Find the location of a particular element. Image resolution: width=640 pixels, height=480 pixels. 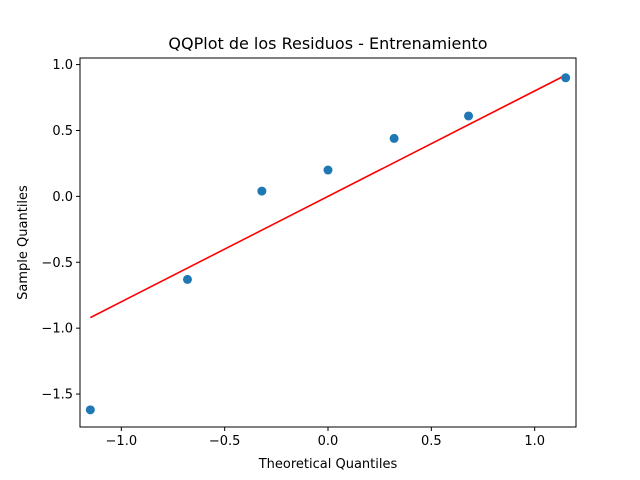

x-tick-label: 1.0 is located at coordinates (534, 441).